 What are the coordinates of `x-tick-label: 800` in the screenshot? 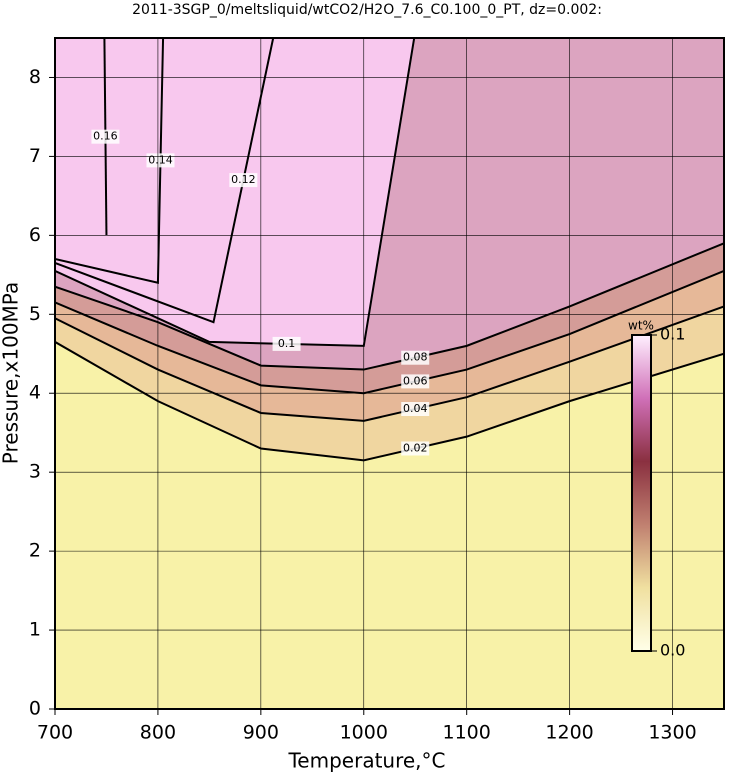 It's located at (158, 733).